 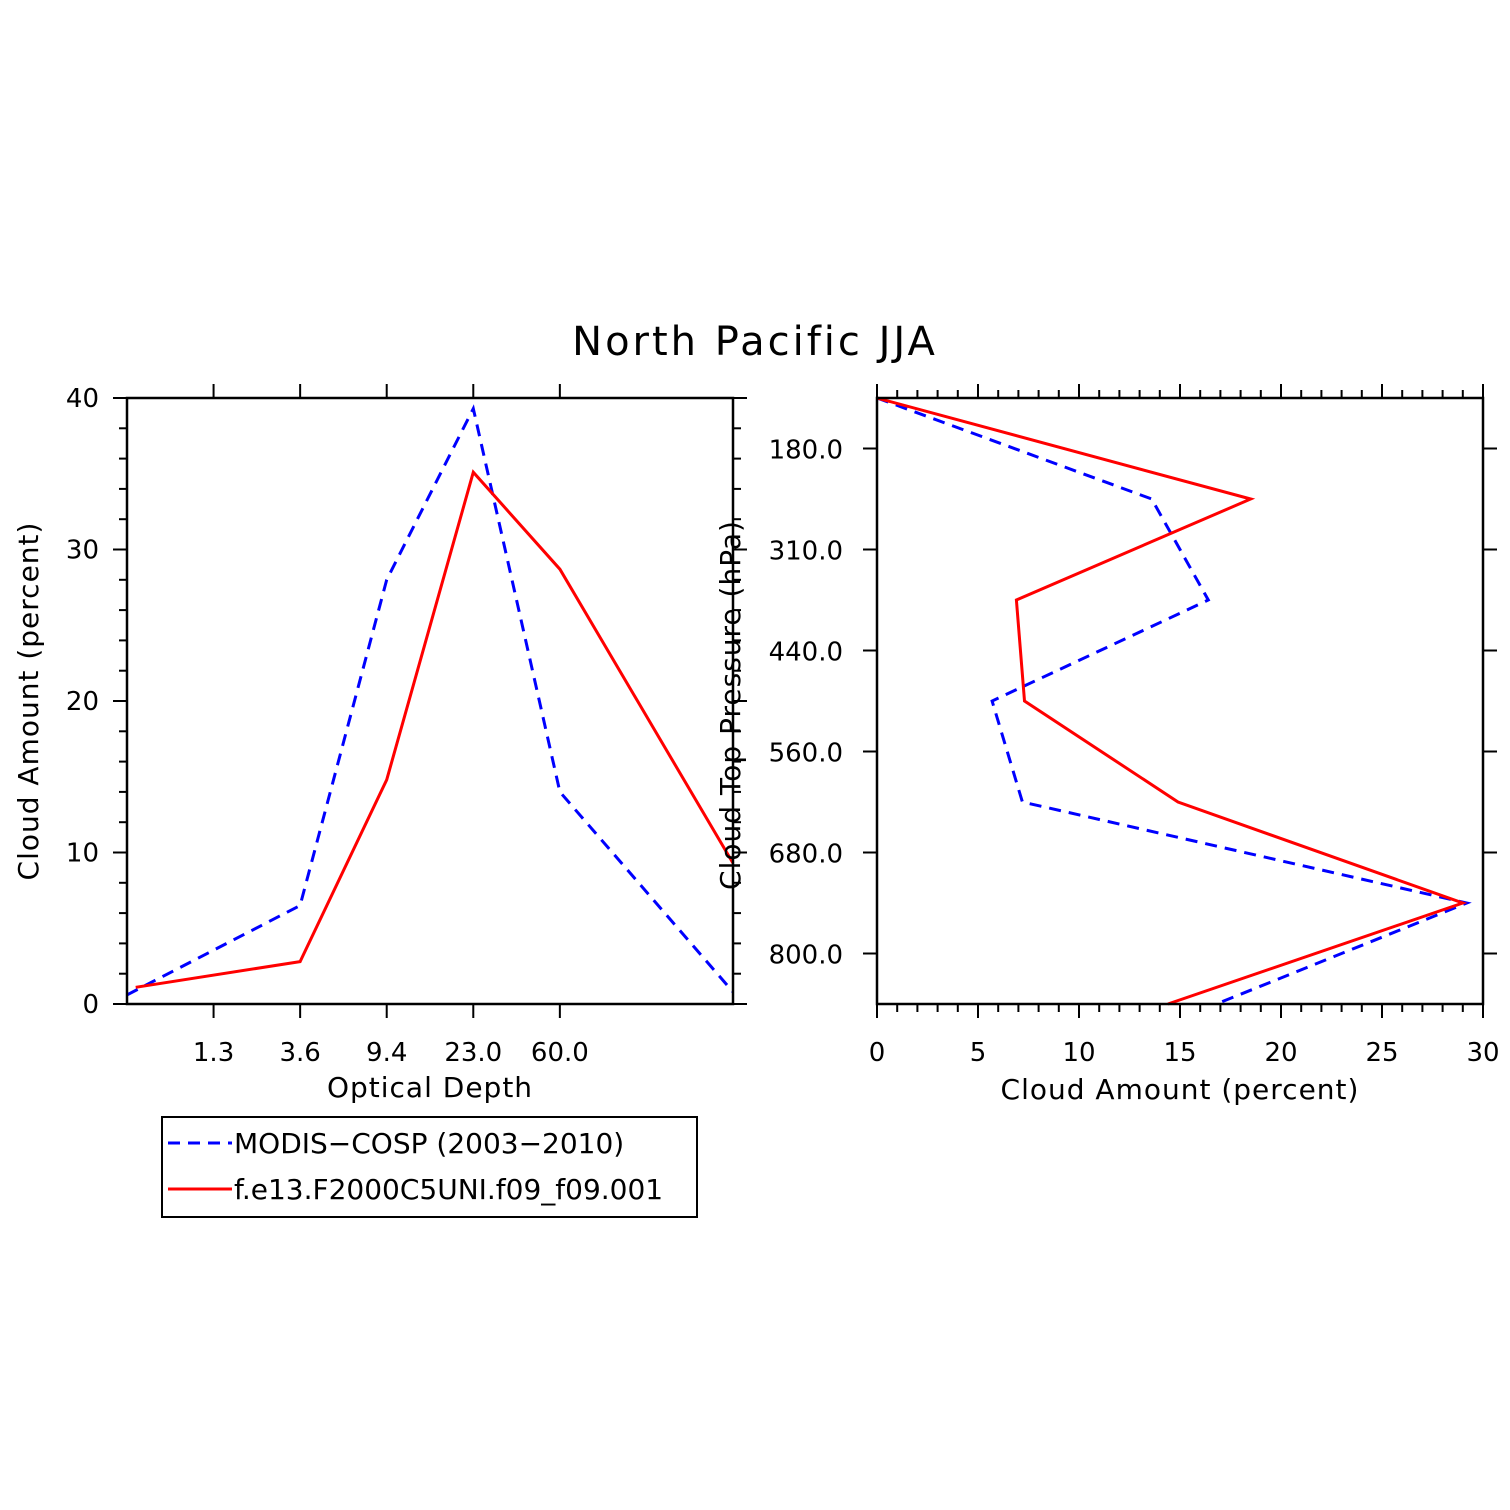 I want to click on right-x-axis-label: Cloud Amount (percent), so click(x=1180, y=1089).